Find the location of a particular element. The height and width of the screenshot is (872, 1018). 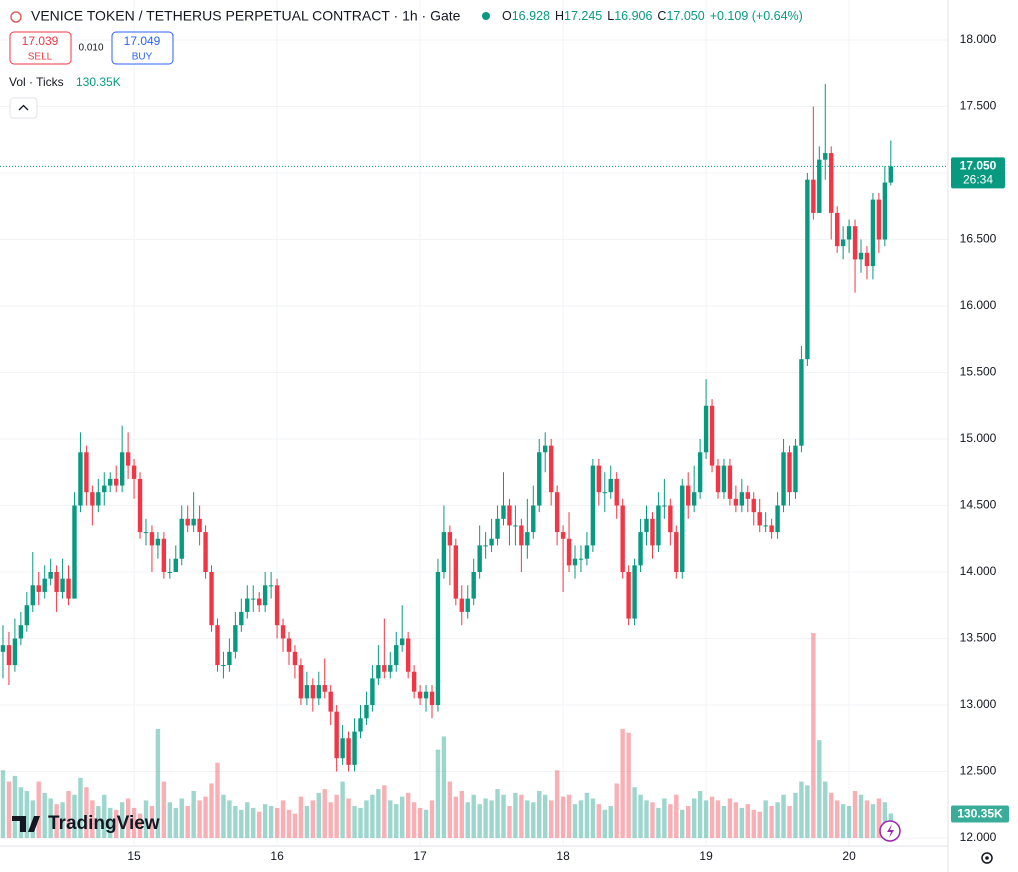

caret is located at coordinates (23, 107).